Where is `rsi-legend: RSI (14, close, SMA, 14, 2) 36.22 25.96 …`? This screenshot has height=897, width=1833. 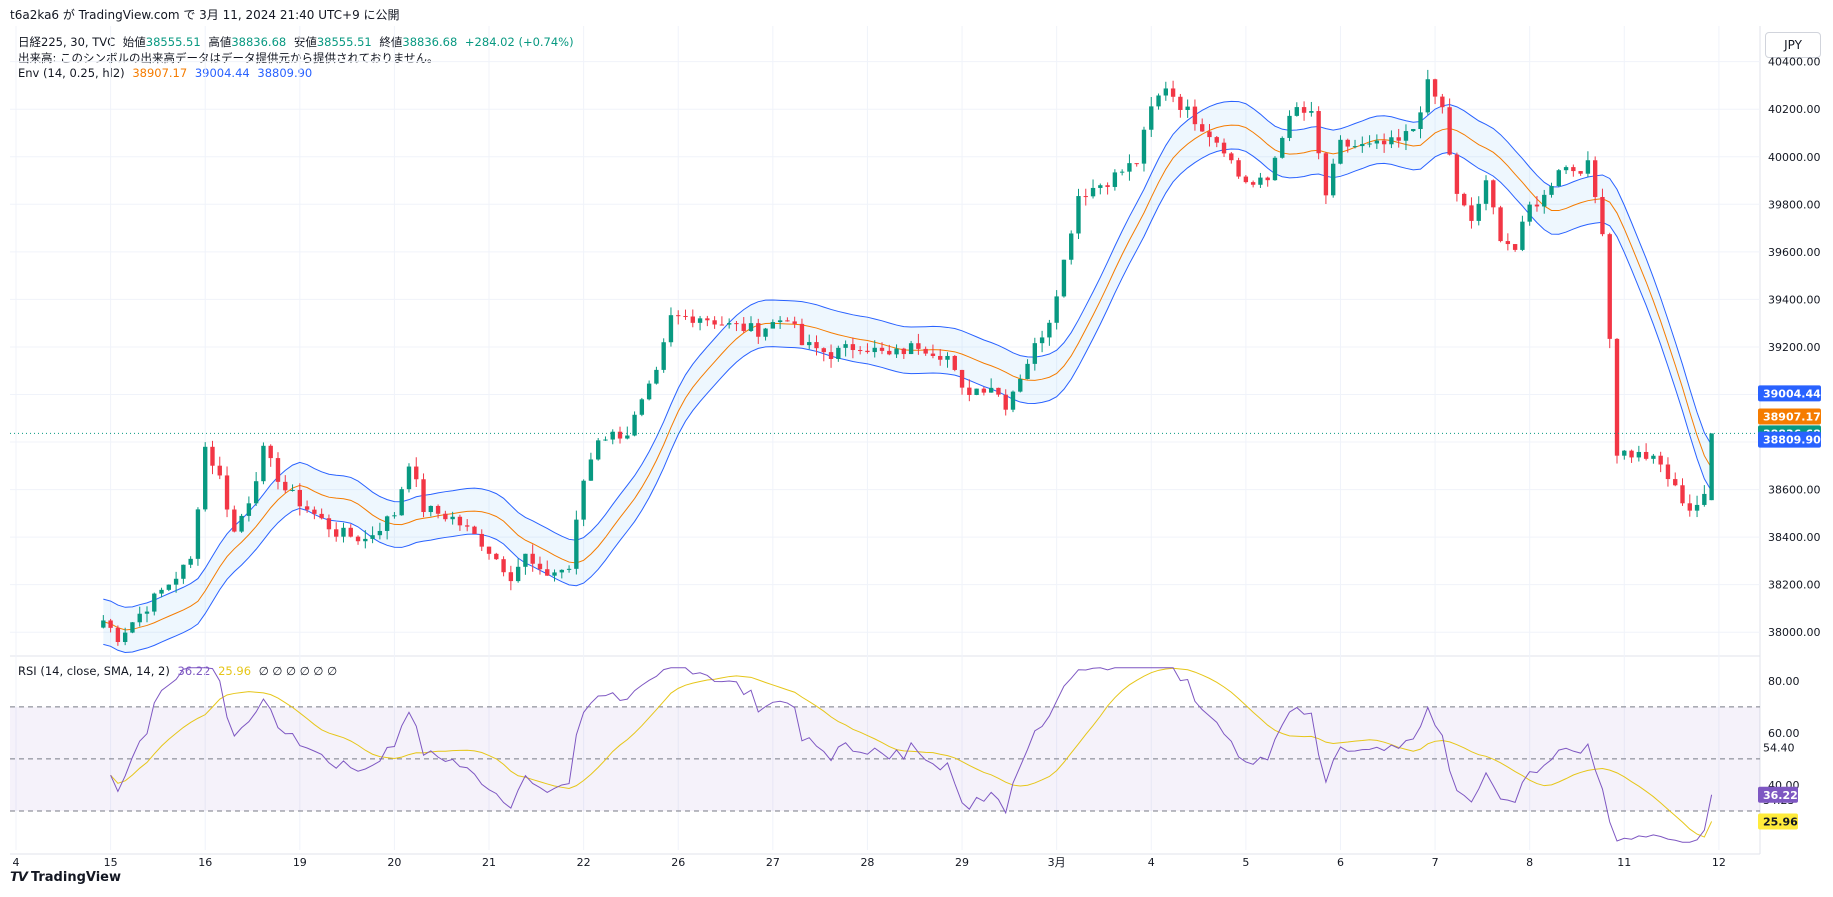
rsi-legend: RSI (14, close, SMA, 14, 2) 36.22 25.96 … is located at coordinates (179, 671).